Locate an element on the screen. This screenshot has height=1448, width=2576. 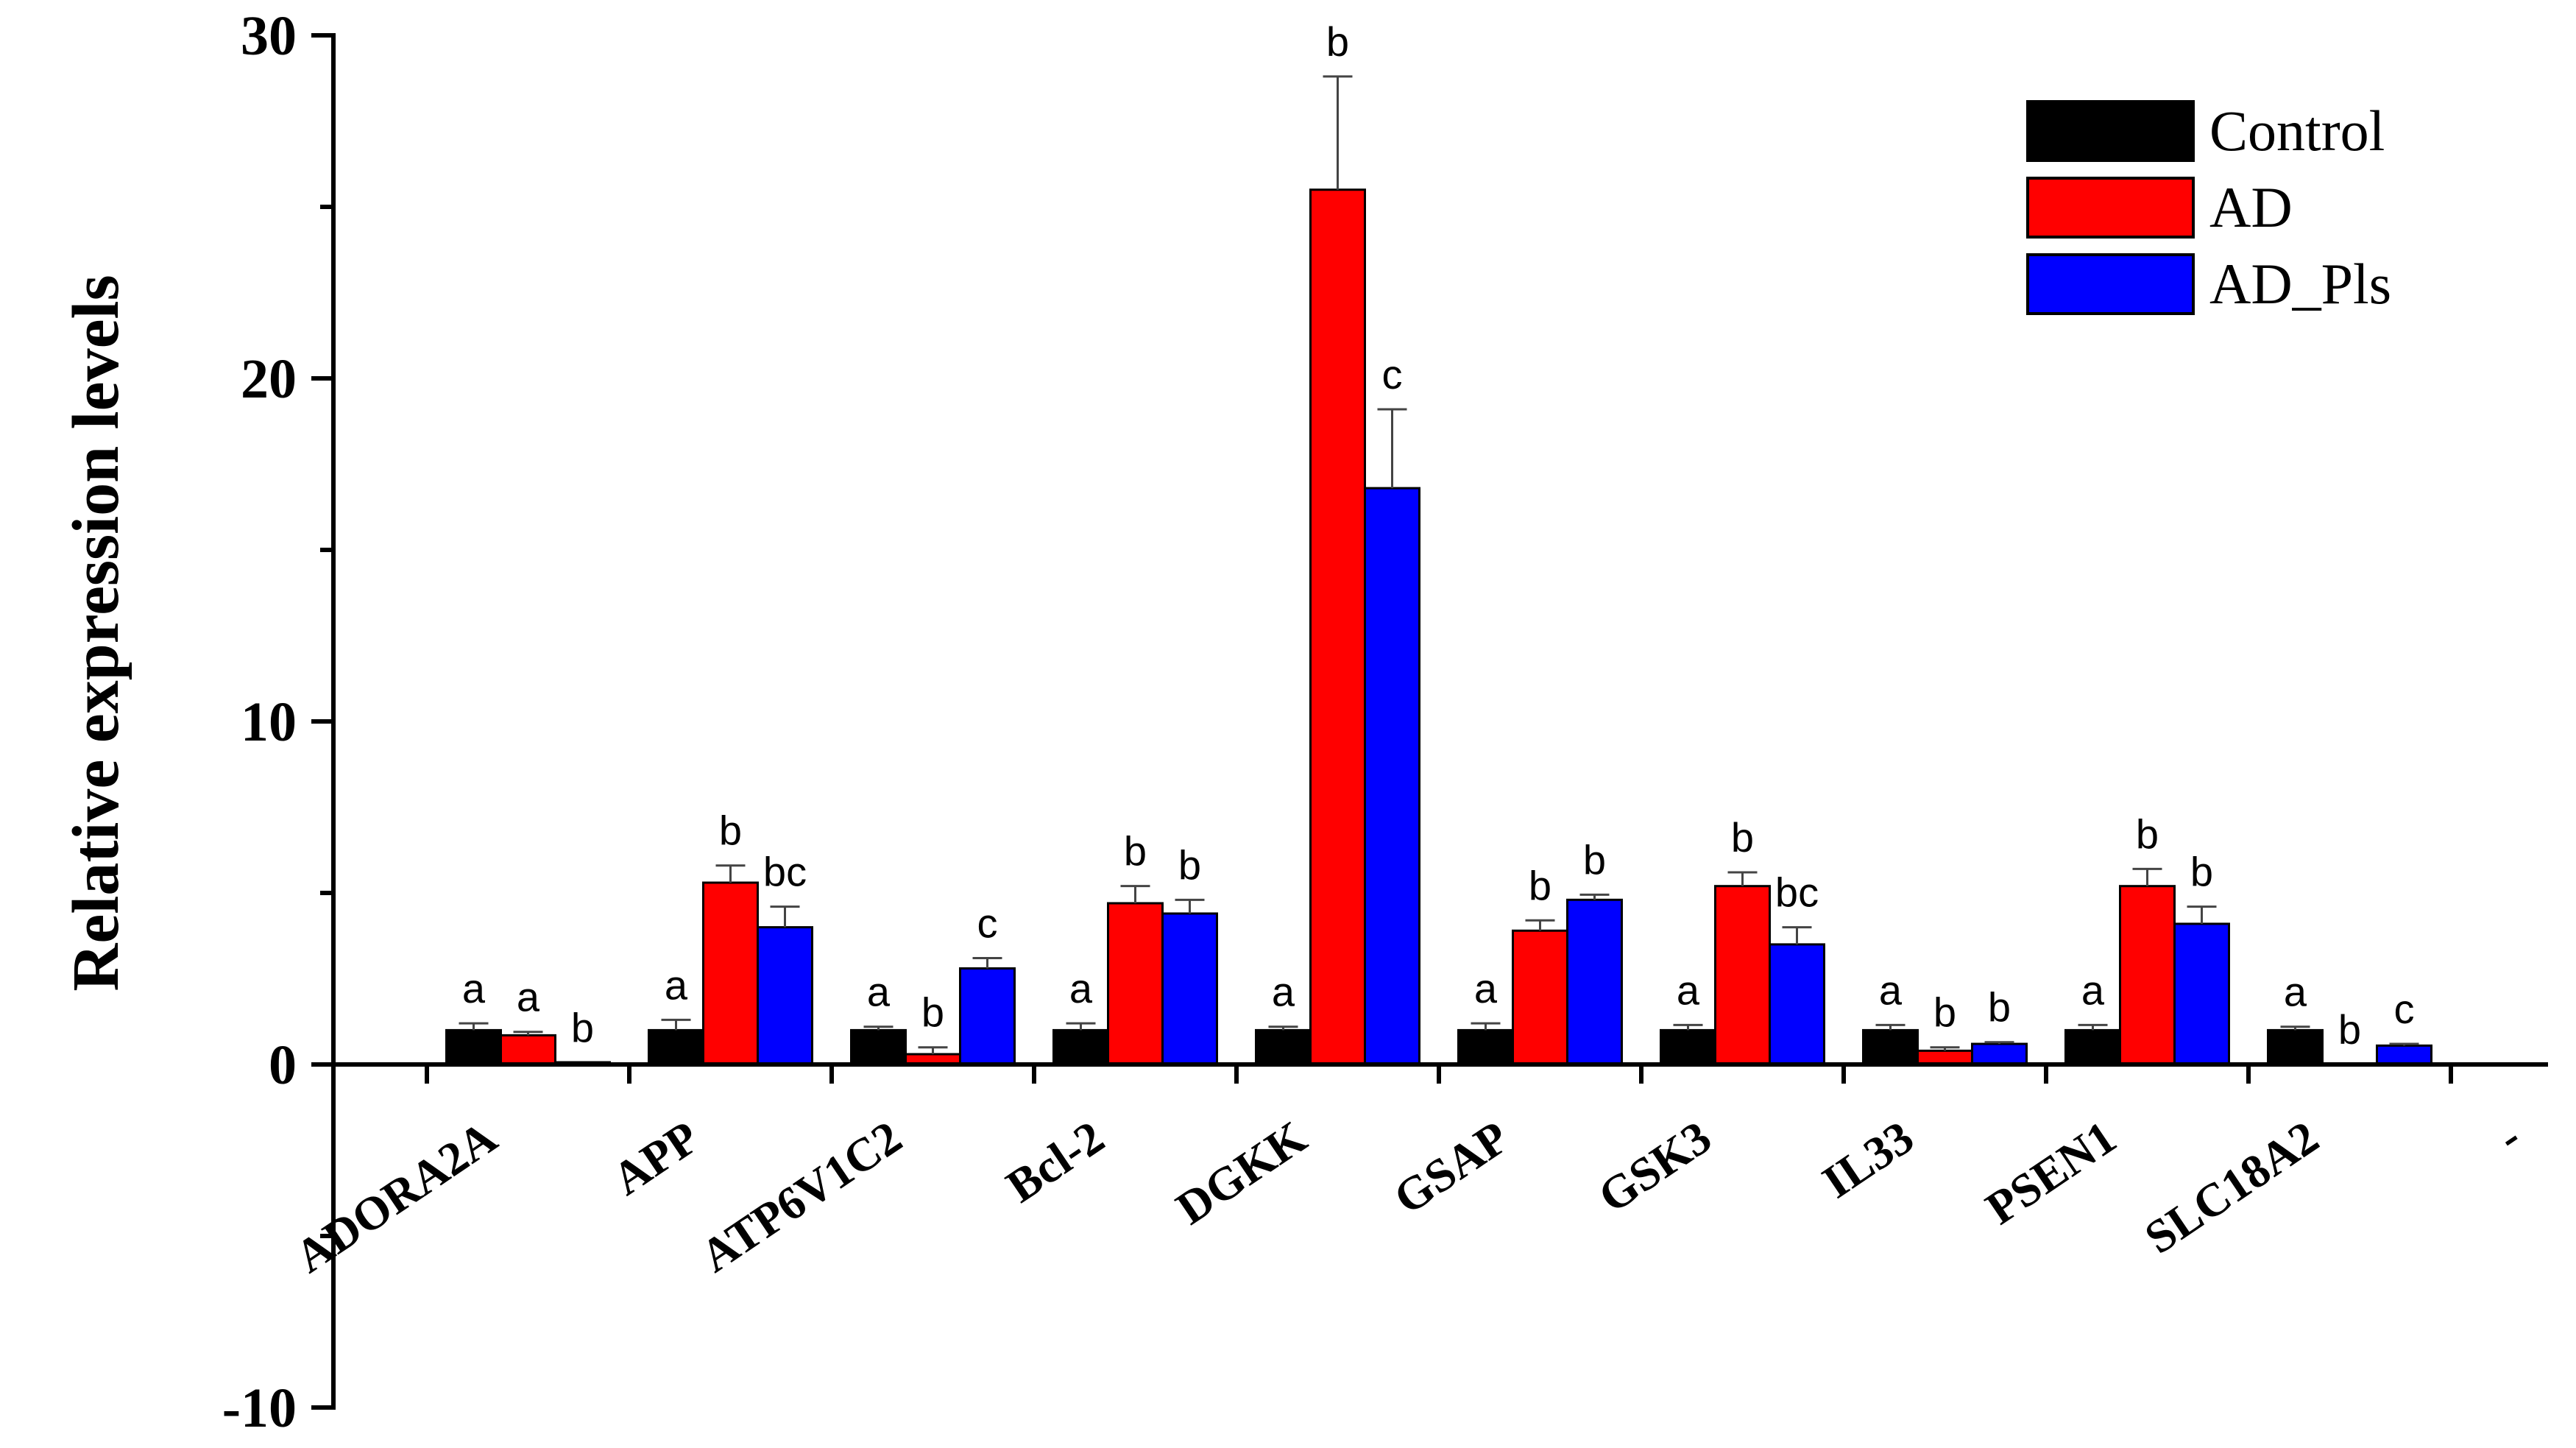
x-tick-label: ATP6V1C2 is located at coordinates (801, 1196).